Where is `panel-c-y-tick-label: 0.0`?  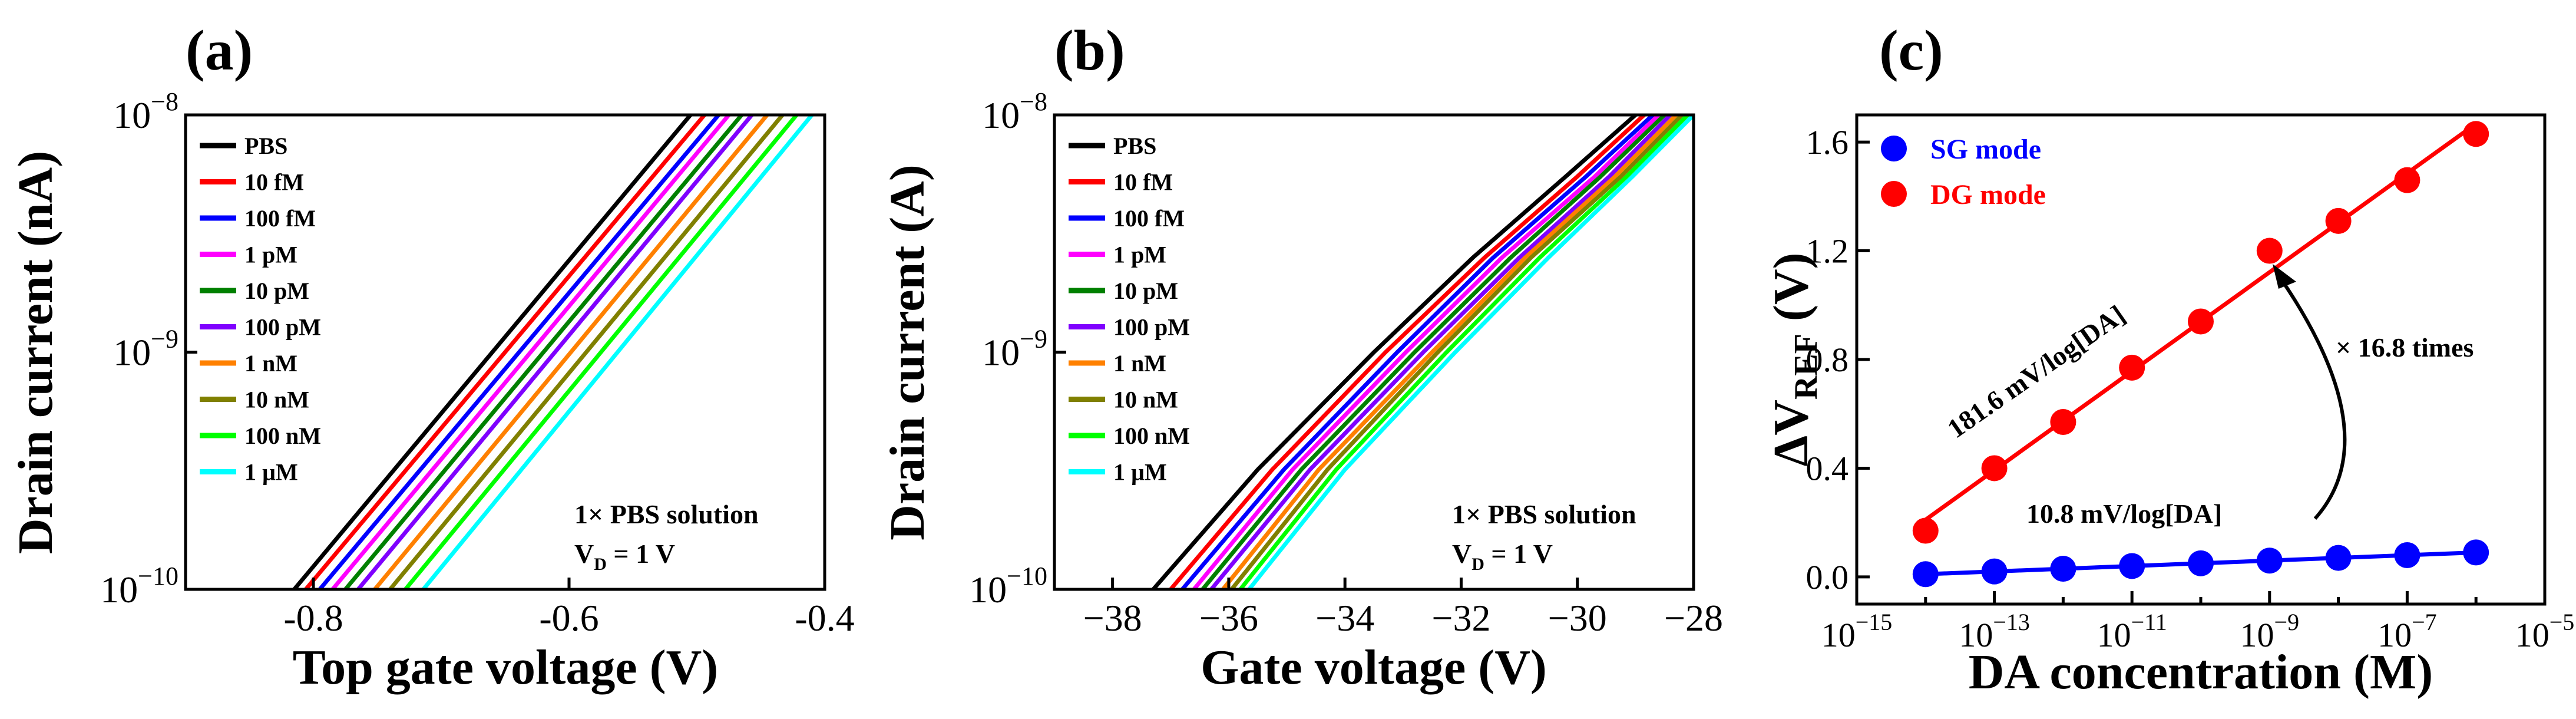
panel-c-y-tick-label: 0.0 is located at coordinates (1827, 577).